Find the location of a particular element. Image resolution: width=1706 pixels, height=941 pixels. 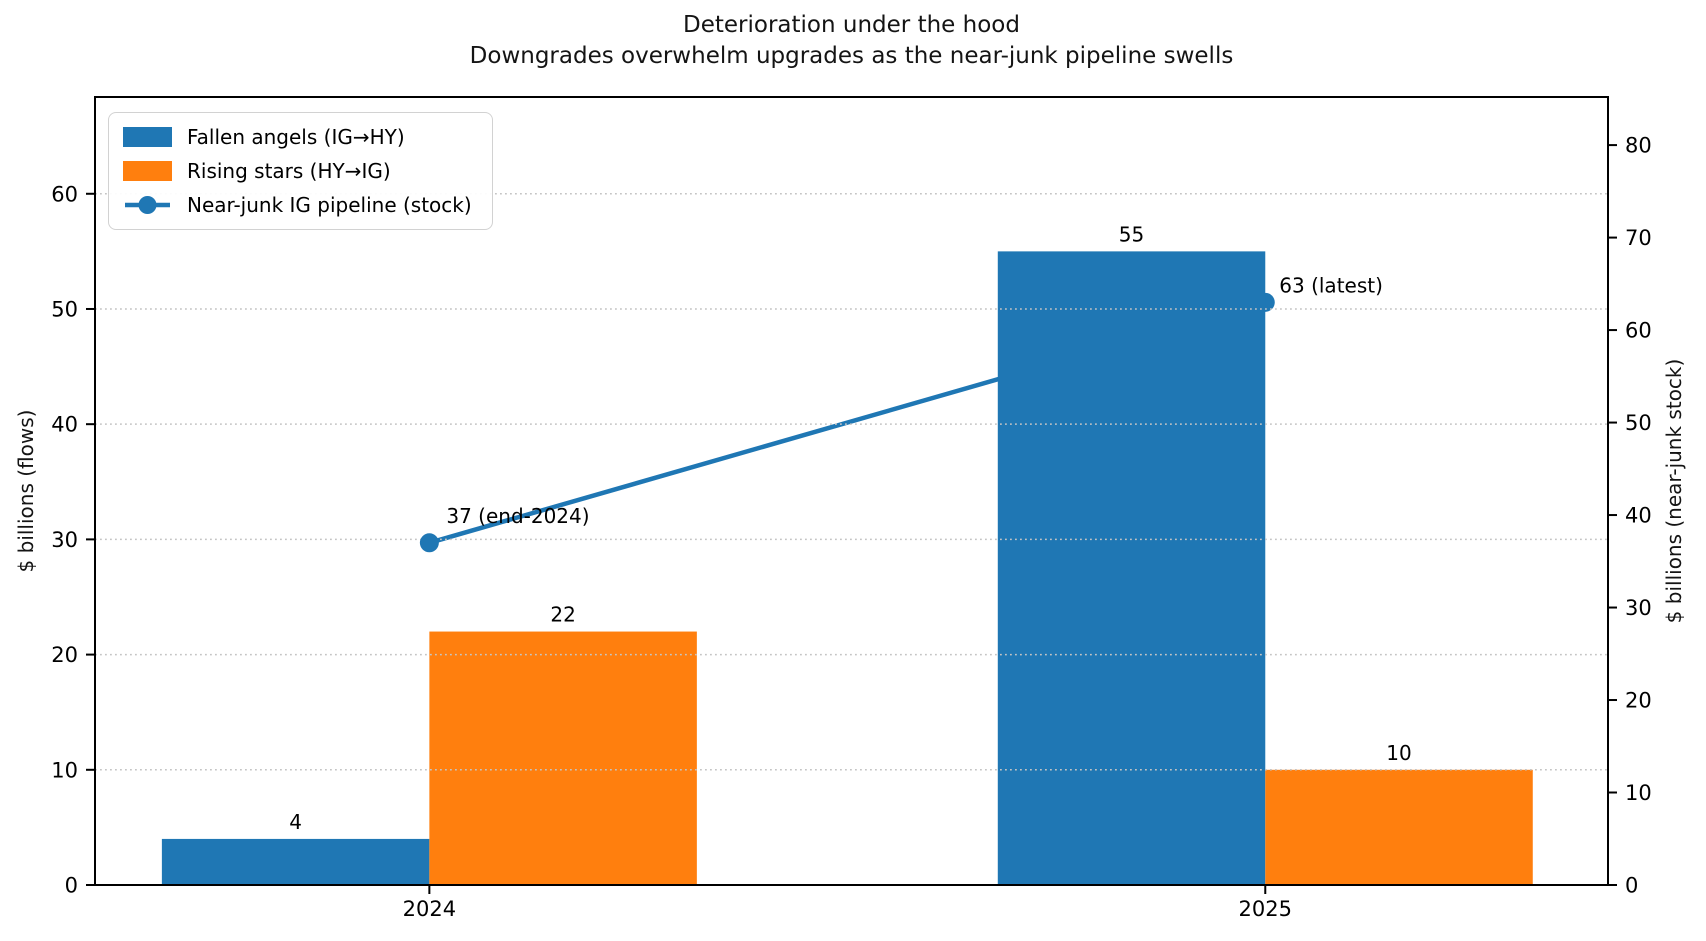

y-left-tick-label: 20 is located at coordinates (64, 655).